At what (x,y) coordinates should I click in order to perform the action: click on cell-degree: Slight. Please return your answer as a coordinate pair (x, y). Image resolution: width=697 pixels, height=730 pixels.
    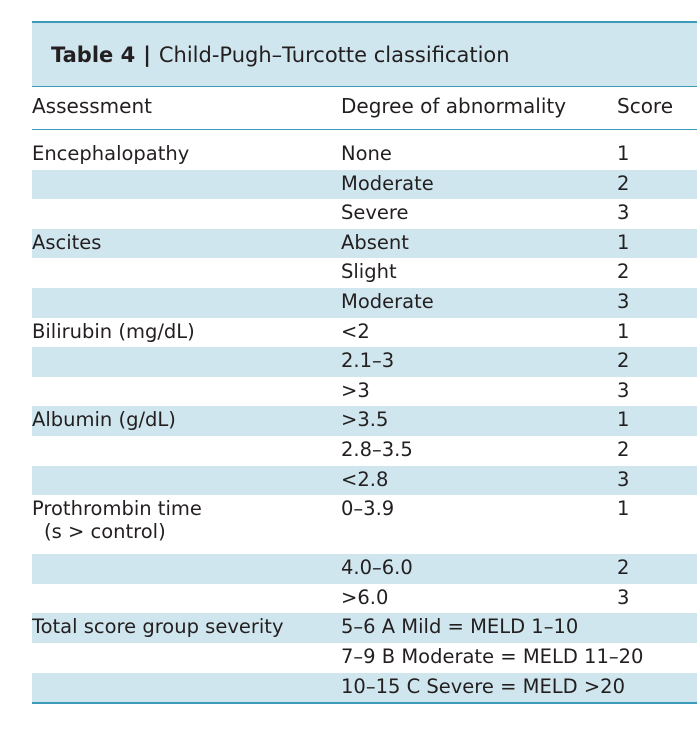
    Looking at the image, I should click on (369, 272).